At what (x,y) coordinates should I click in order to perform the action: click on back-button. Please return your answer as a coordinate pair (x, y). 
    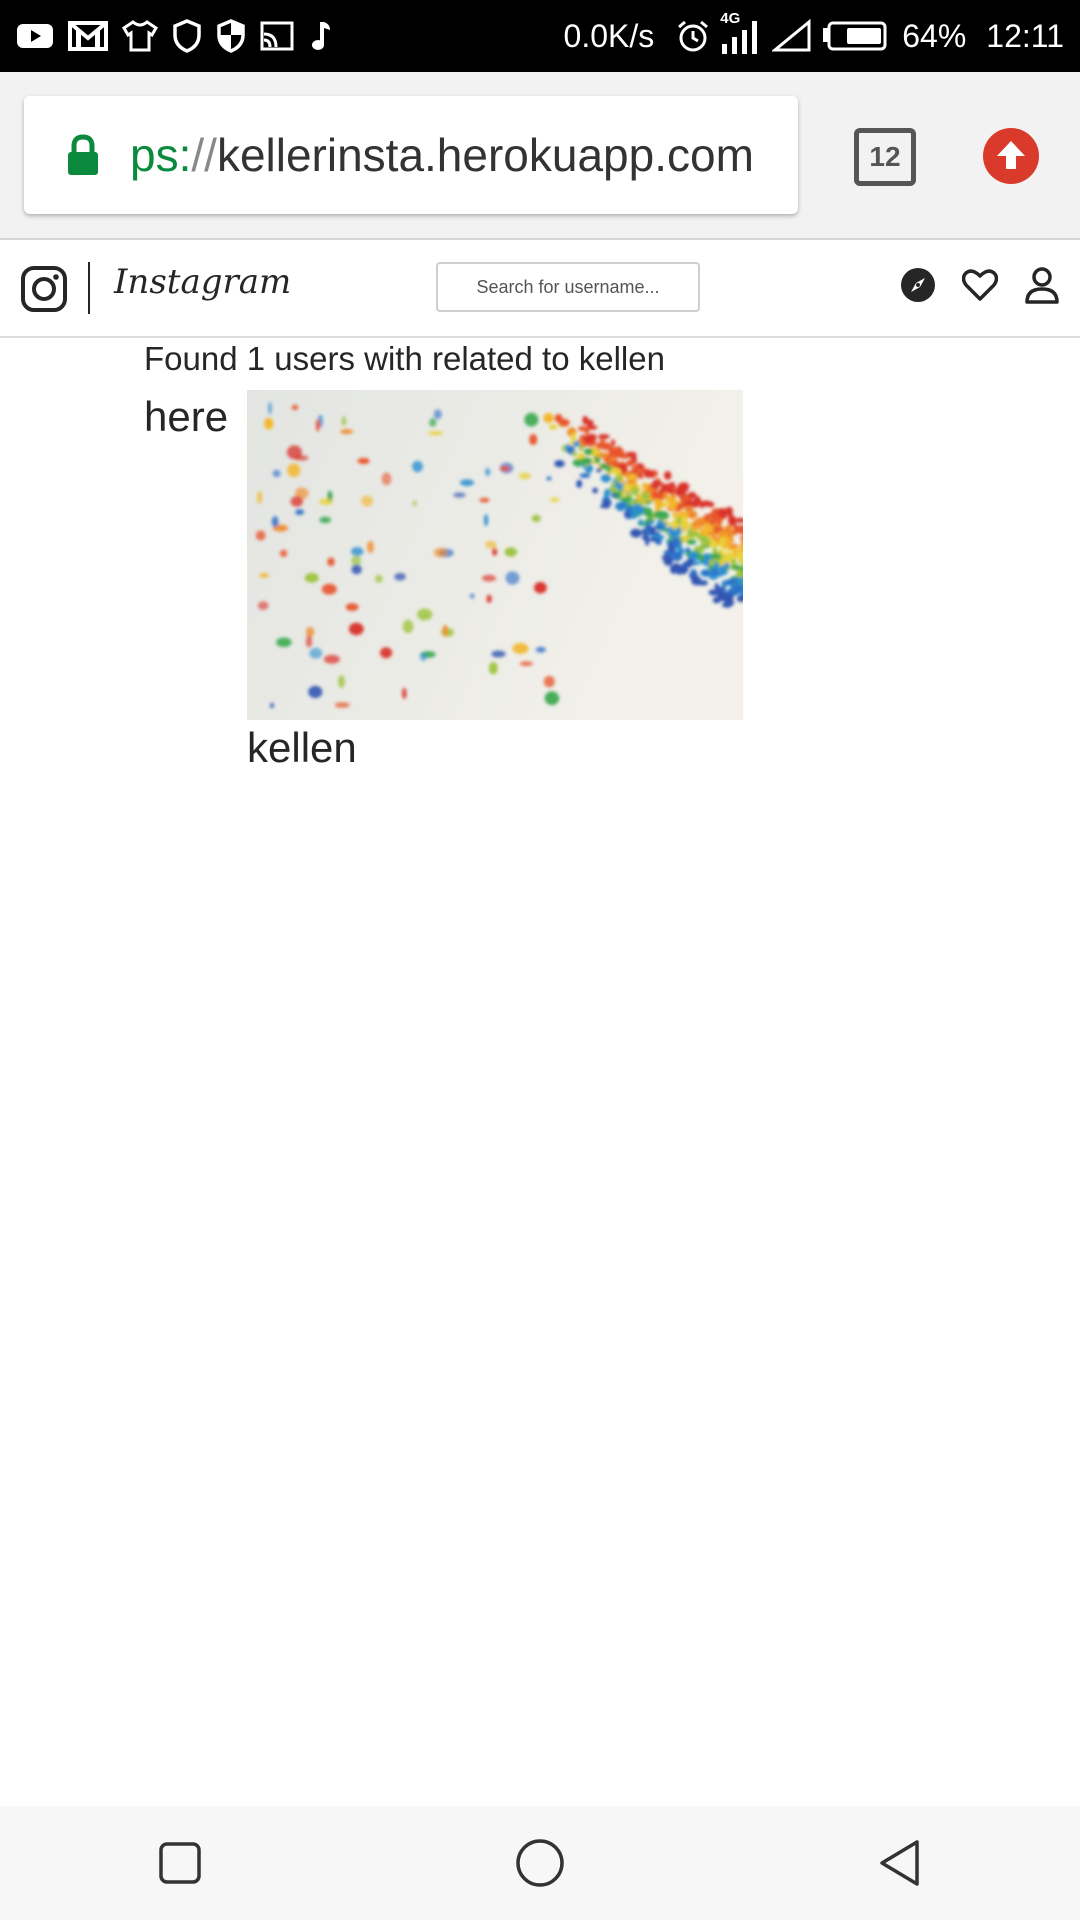
    Looking at the image, I should click on (900, 1863).